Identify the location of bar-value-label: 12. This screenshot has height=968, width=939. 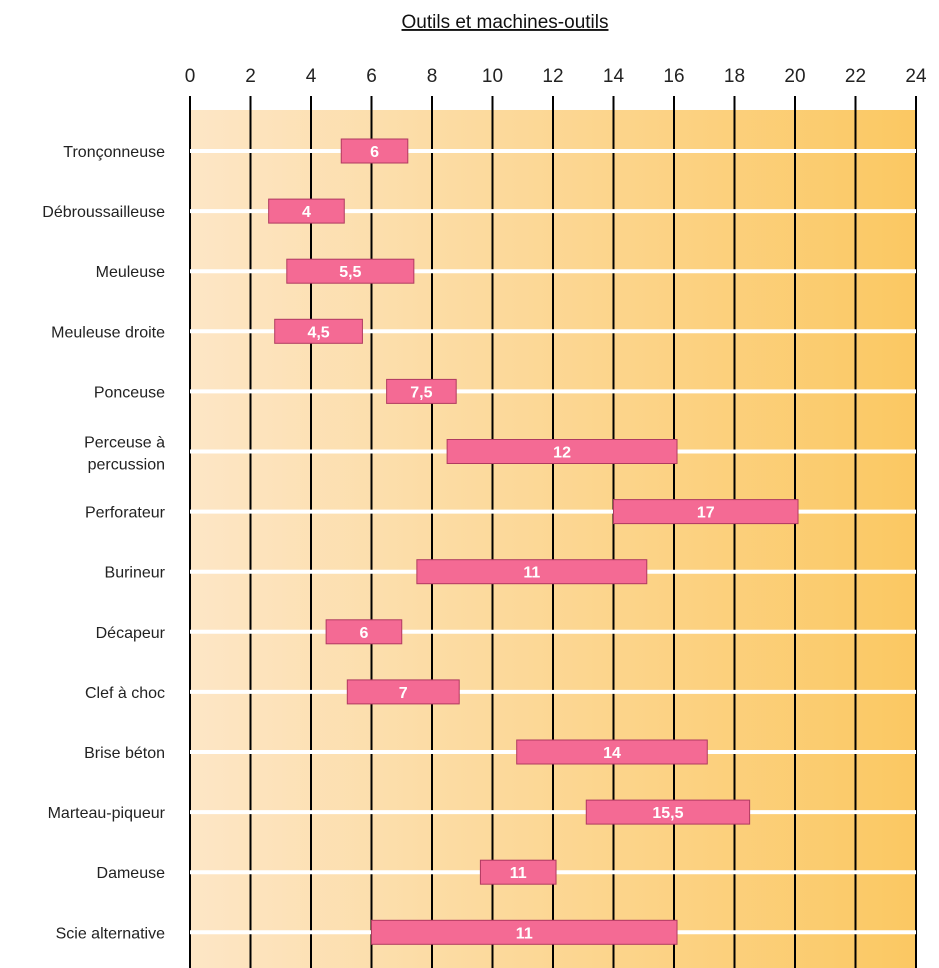
(562, 453).